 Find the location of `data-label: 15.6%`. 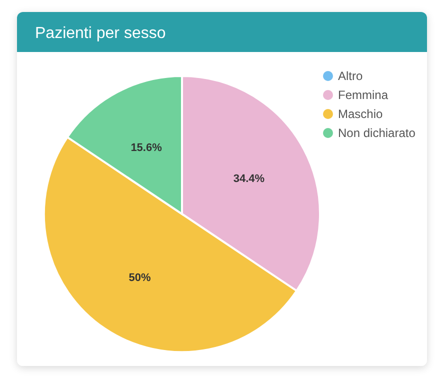

data-label: 15.6% is located at coordinates (146, 148).